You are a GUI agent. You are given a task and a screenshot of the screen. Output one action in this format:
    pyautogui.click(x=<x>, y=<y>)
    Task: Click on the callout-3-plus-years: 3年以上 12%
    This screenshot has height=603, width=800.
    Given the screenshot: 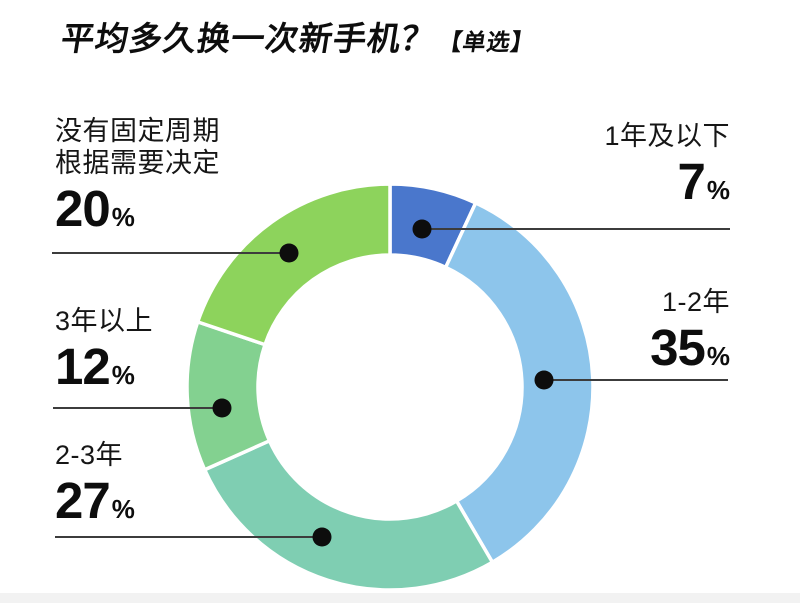 What is the action you would take?
    pyautogui.click(x=104, y=349)
    